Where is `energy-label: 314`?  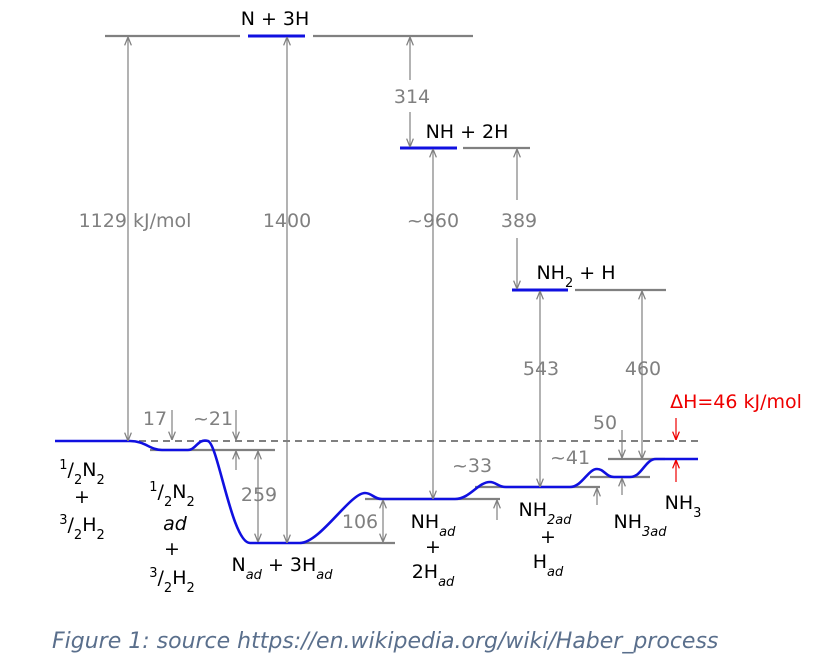
energy-label: 314 is located at coordinates (412, 97).